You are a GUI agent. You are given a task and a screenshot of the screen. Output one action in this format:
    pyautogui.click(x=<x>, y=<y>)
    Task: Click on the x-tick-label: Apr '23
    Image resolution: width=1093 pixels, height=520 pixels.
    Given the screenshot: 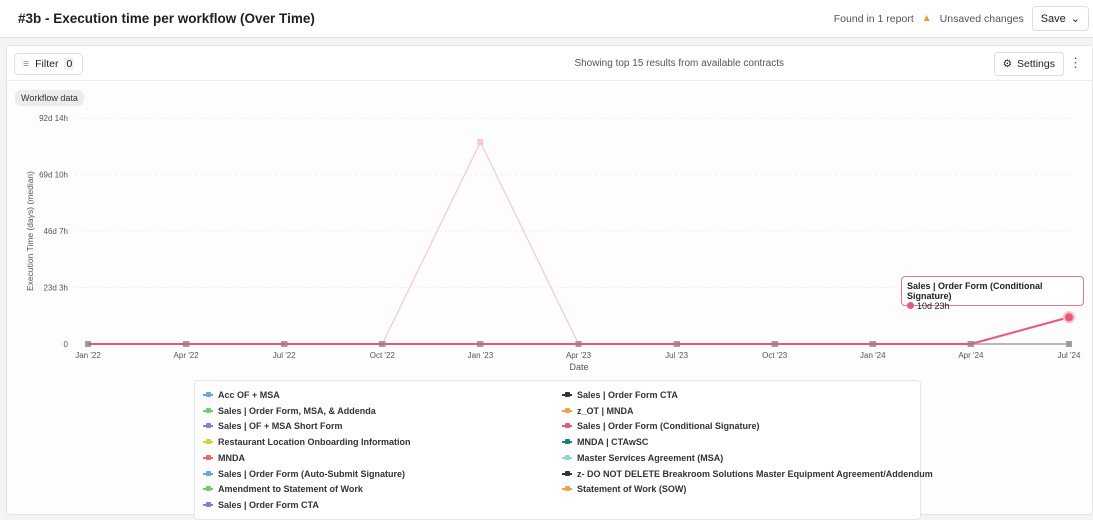 What is the action you would take?
    pyautogui.click(x=579, y=355)
    